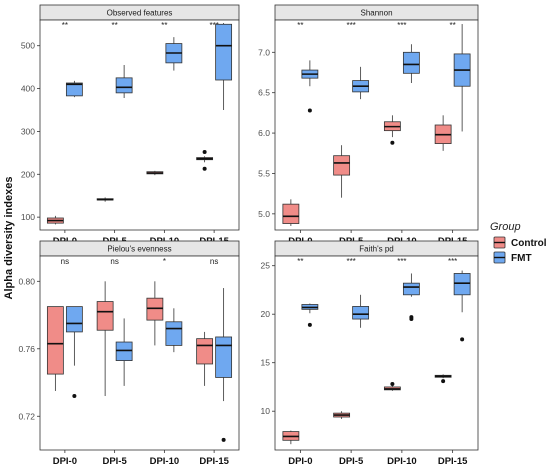 The image size is (550, 474). What do you see at coordinates (28, 217) in the screenshot?
I see `observed-features-y-tick-label: 100` at bounding box center [28, 217].